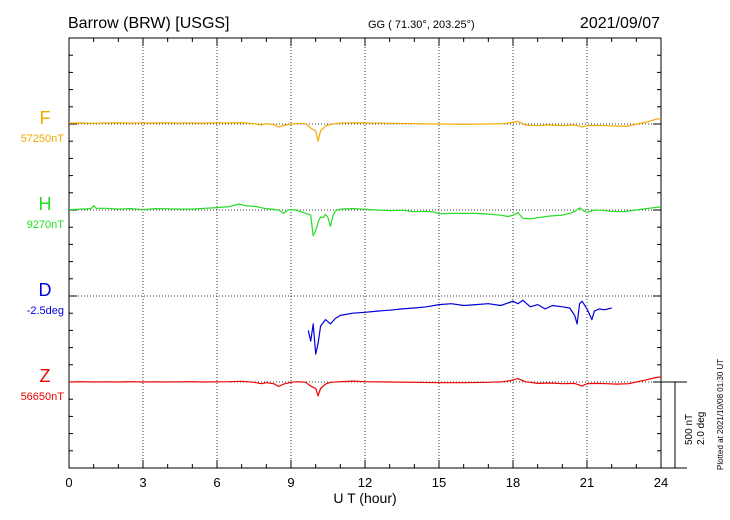  Describe the element at coordinates (290, 482) in the screenshot. I see `x-tick-label: 9` at that location.